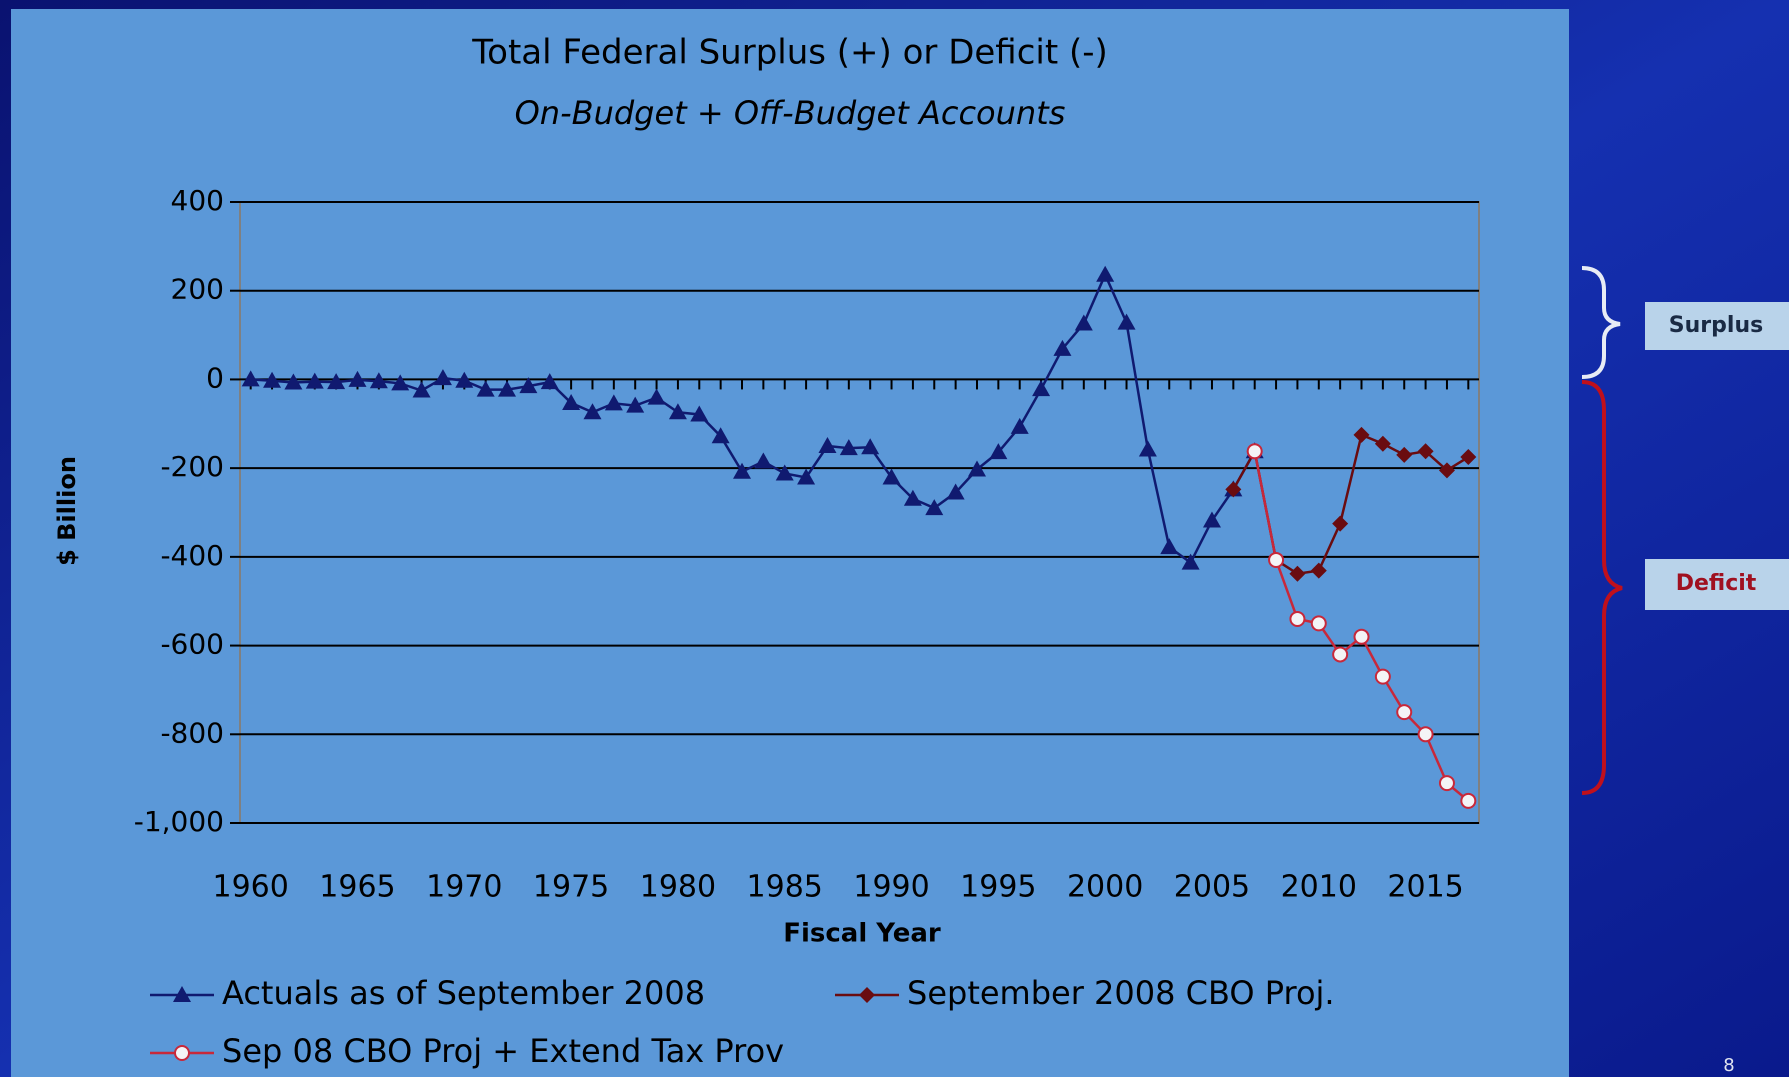 This screenshot has height=1077, width=1789. Describe the element at coordinates (357, 887) in the screenshot. I see `x-tick-label: 1965` at that location.